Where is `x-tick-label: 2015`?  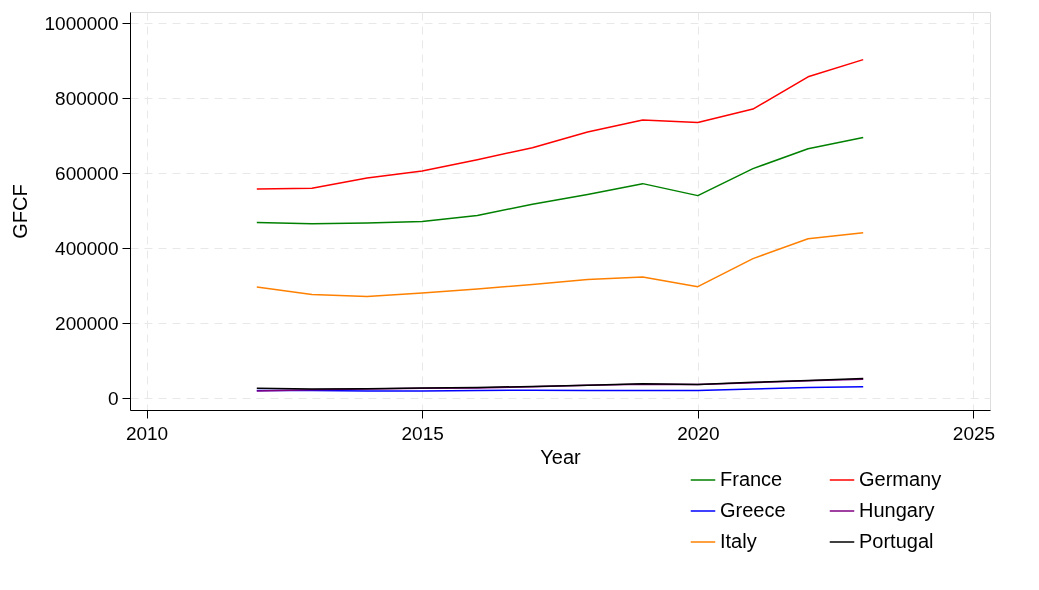 x-tick-label: 2015 is located at coordinates (422, 433).